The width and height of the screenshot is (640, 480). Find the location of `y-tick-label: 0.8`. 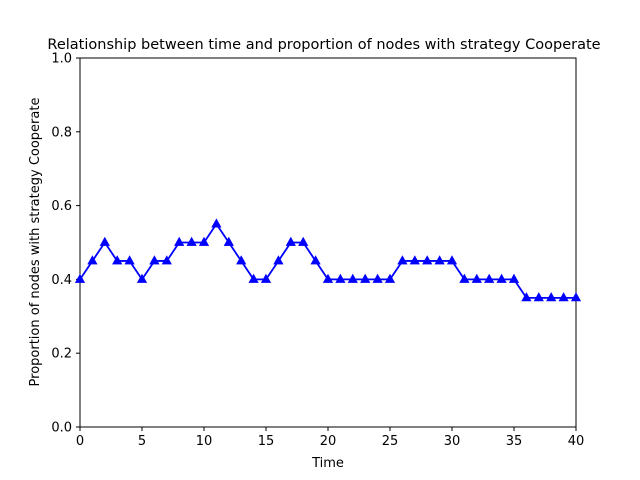

y-tick-label: 0.8 is located at coordinates (61, 132).